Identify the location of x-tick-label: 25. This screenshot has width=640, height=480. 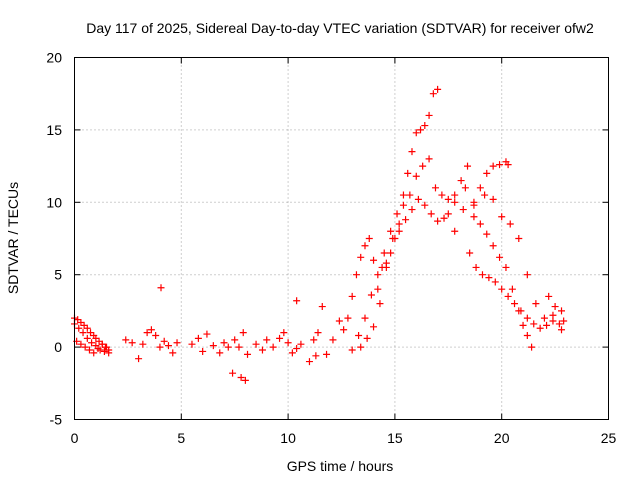
(609, 438).